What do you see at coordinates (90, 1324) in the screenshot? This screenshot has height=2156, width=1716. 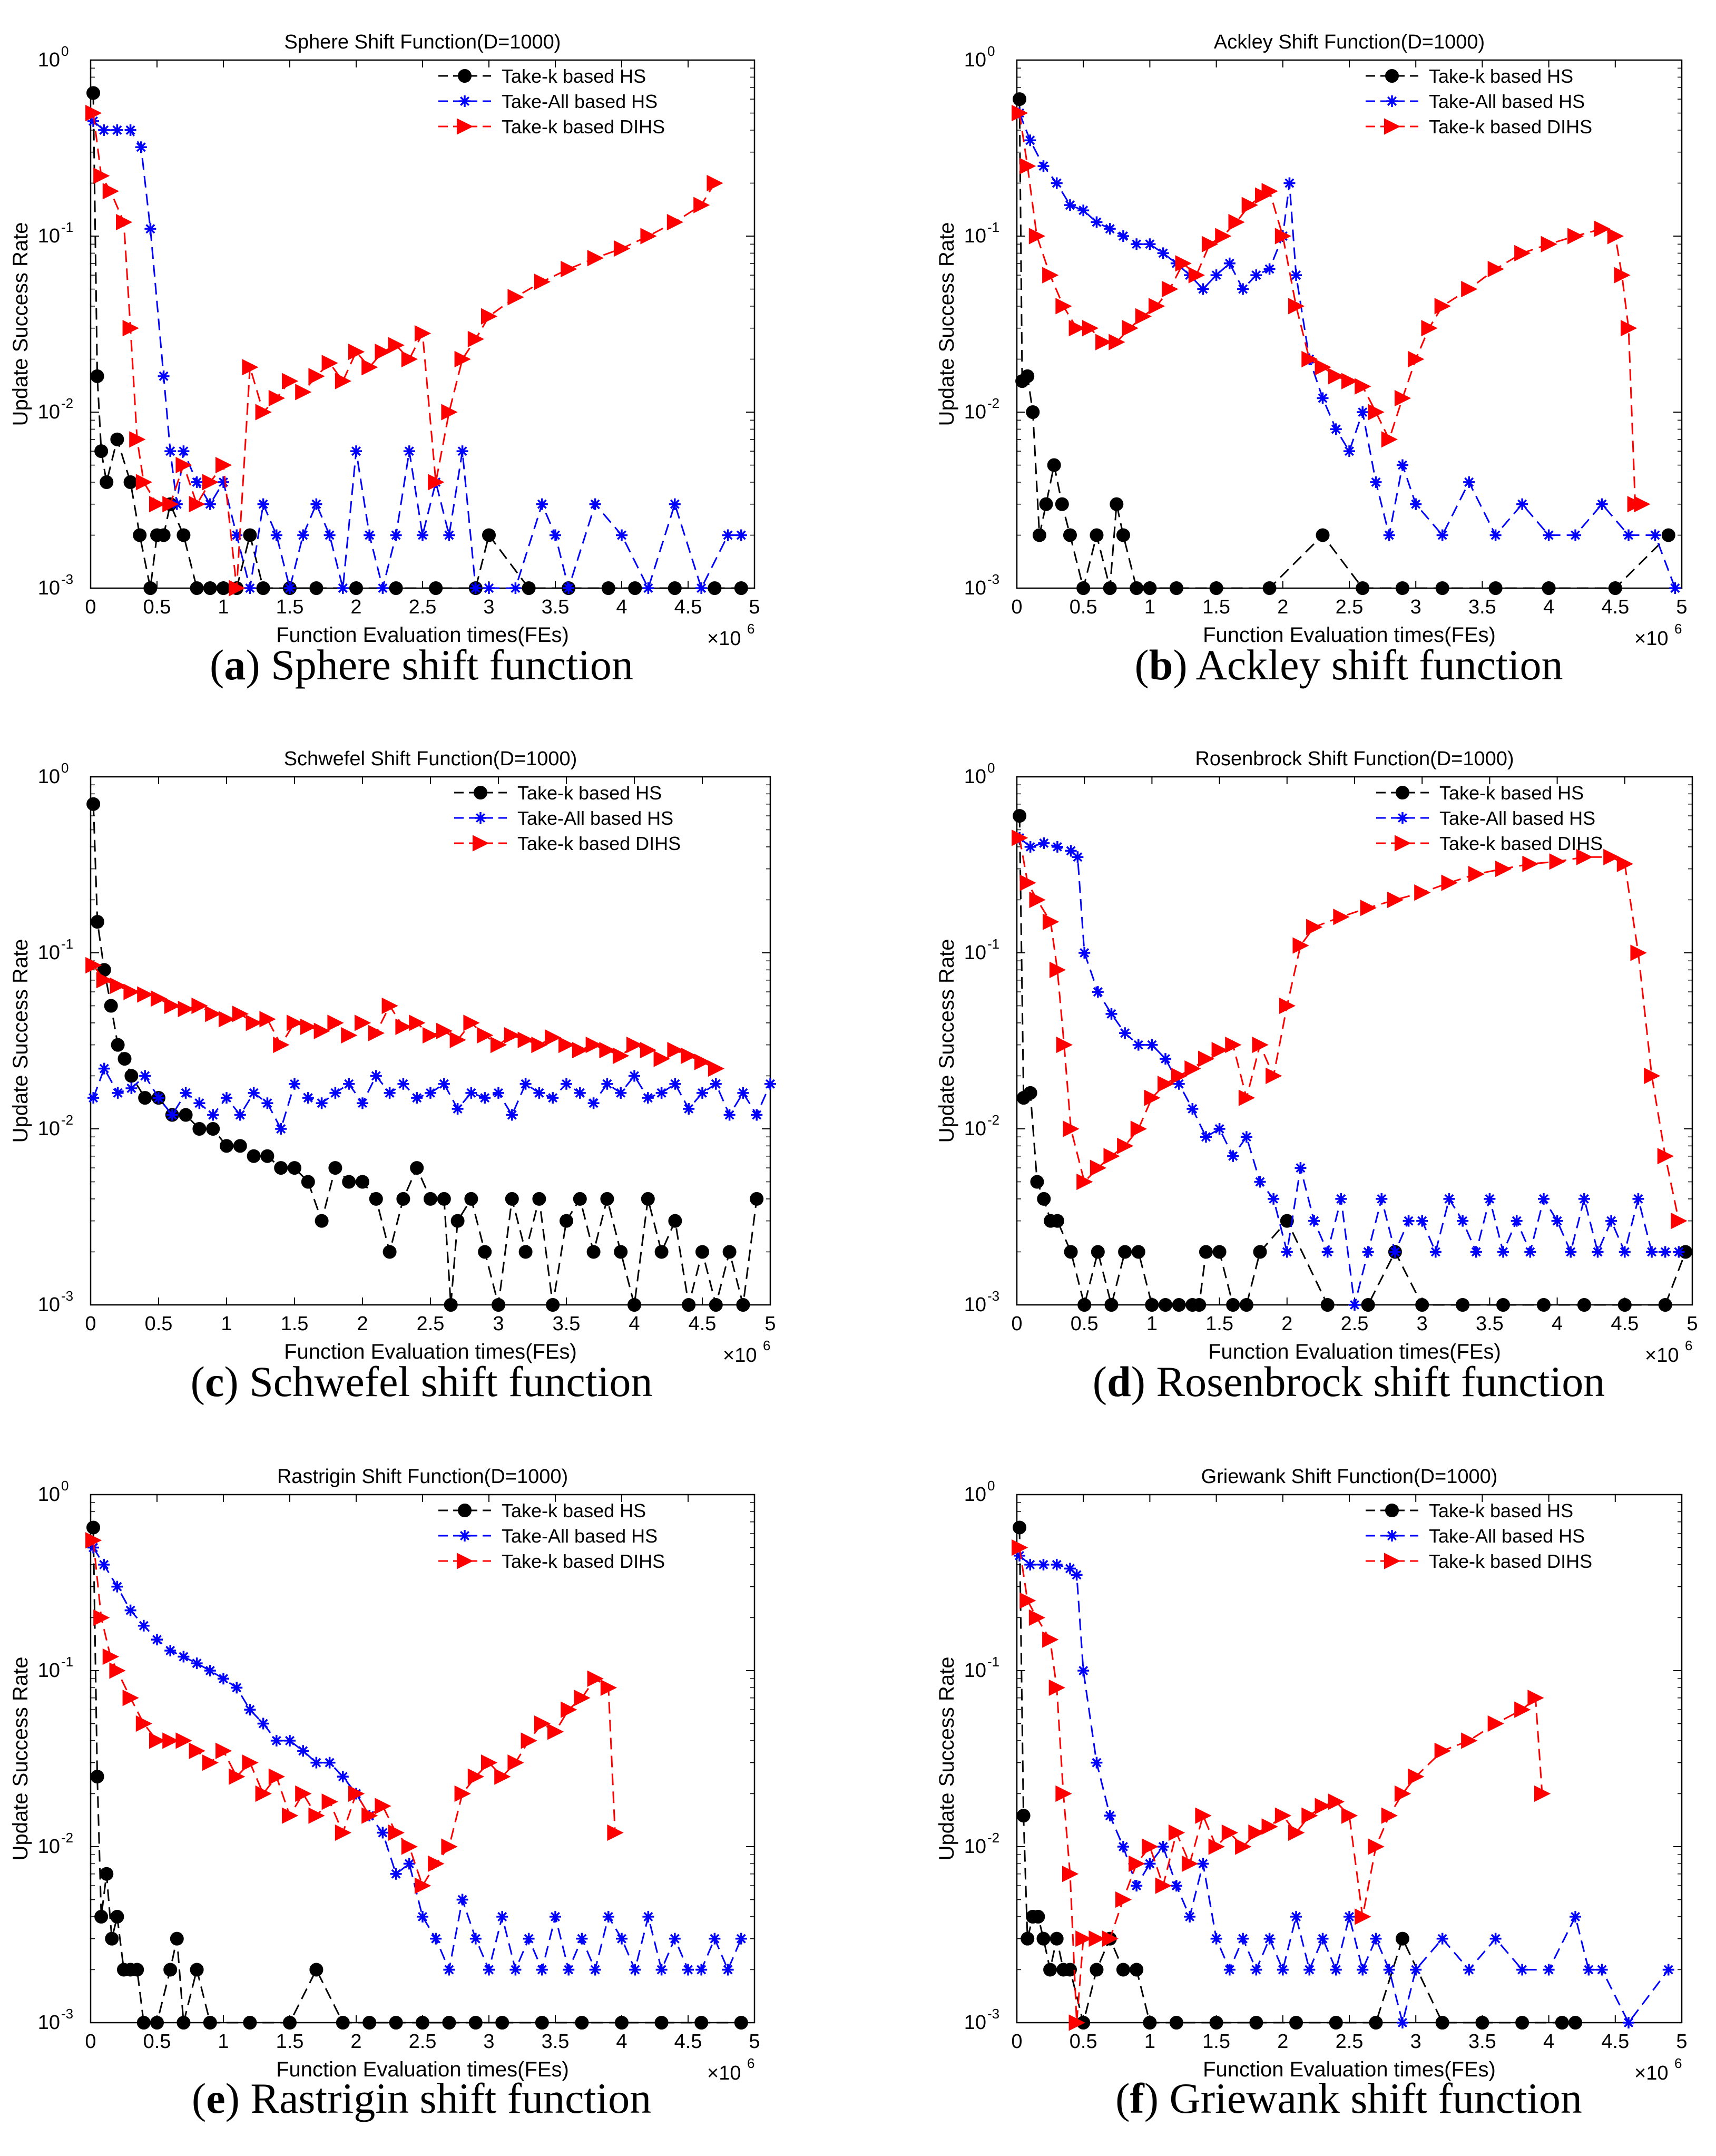 I see `x-tick-label: 0` at bounding box center [90, 1324].